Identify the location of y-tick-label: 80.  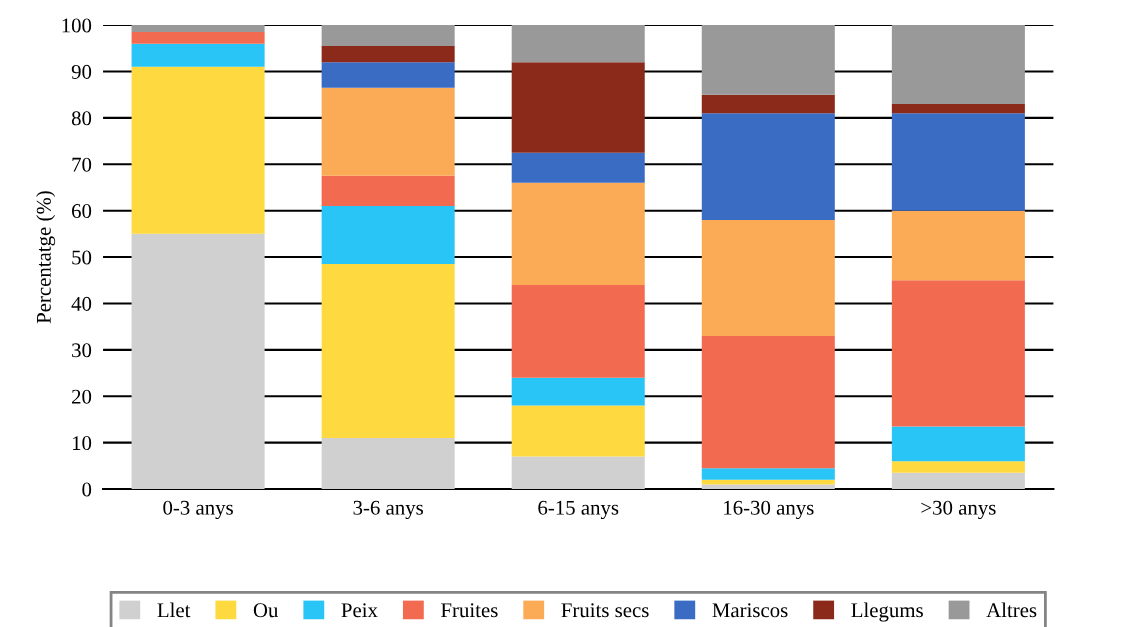
(81, 118).